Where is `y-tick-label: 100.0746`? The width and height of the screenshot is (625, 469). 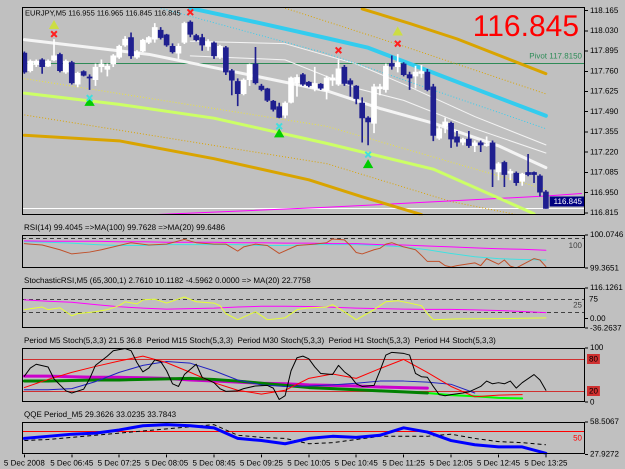
y-tick-label: 100.0746 is located at coordinates (607, 235).